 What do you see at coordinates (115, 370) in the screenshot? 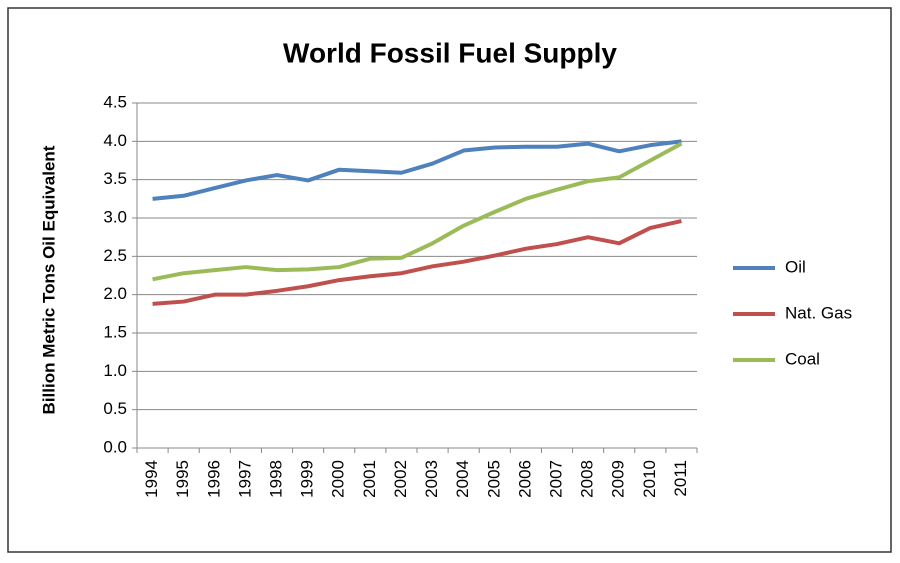
I see `y-tick-label: 1.0` at bounding box center [115, 370].